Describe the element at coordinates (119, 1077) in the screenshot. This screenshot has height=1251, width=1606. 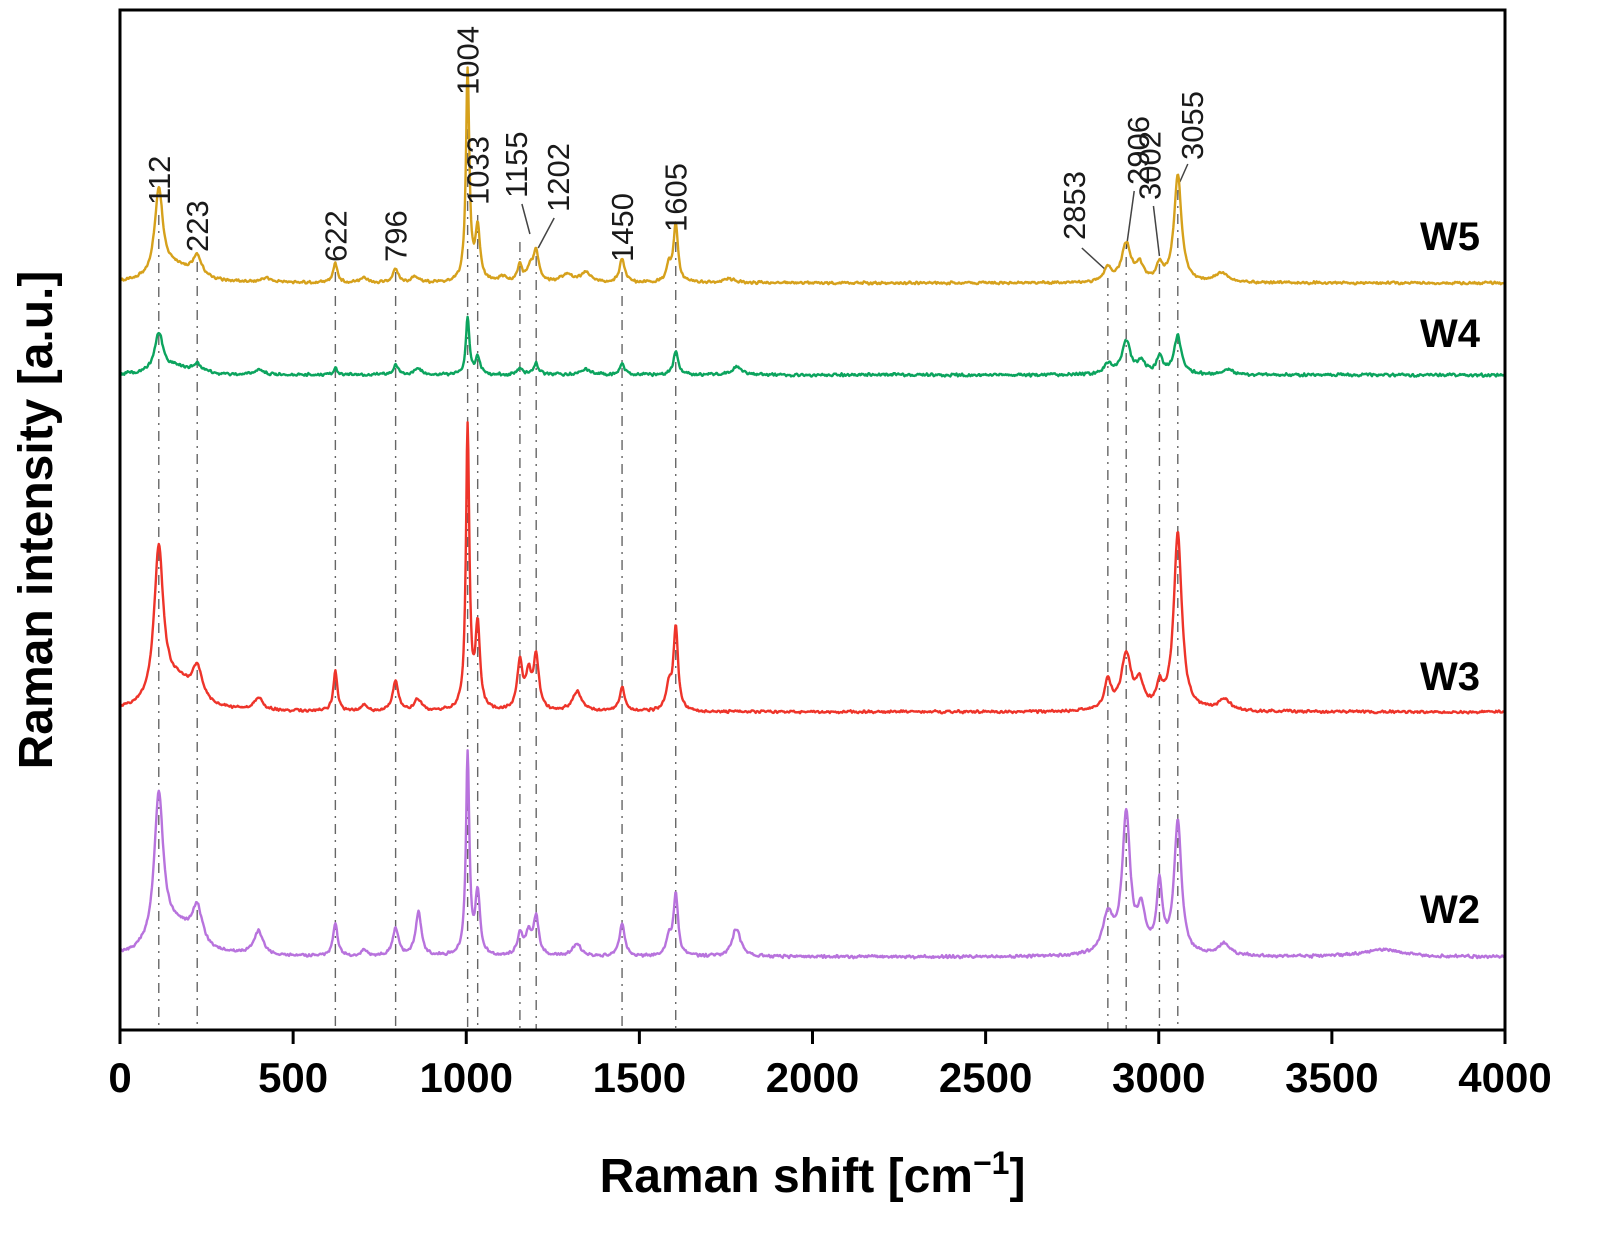
I see `x-axis-tick-label-0: 0` at that location.